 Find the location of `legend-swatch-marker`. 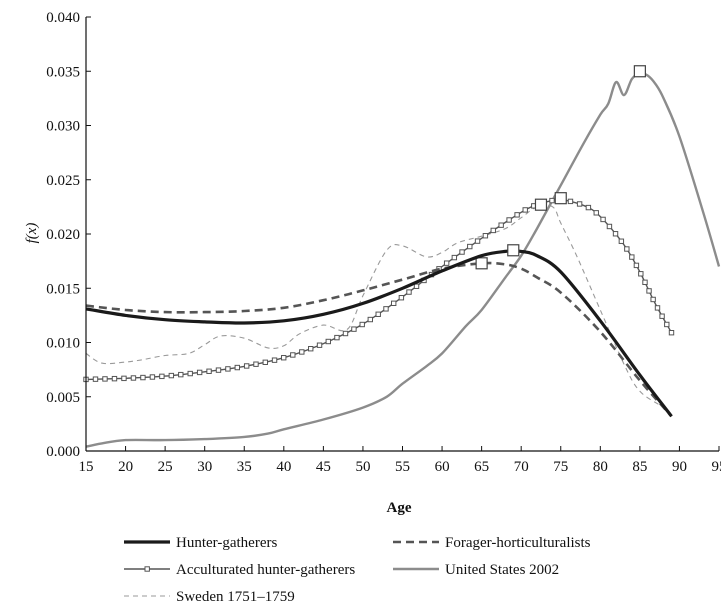

legend-swatch-marker is located at coordinates (147, 569).